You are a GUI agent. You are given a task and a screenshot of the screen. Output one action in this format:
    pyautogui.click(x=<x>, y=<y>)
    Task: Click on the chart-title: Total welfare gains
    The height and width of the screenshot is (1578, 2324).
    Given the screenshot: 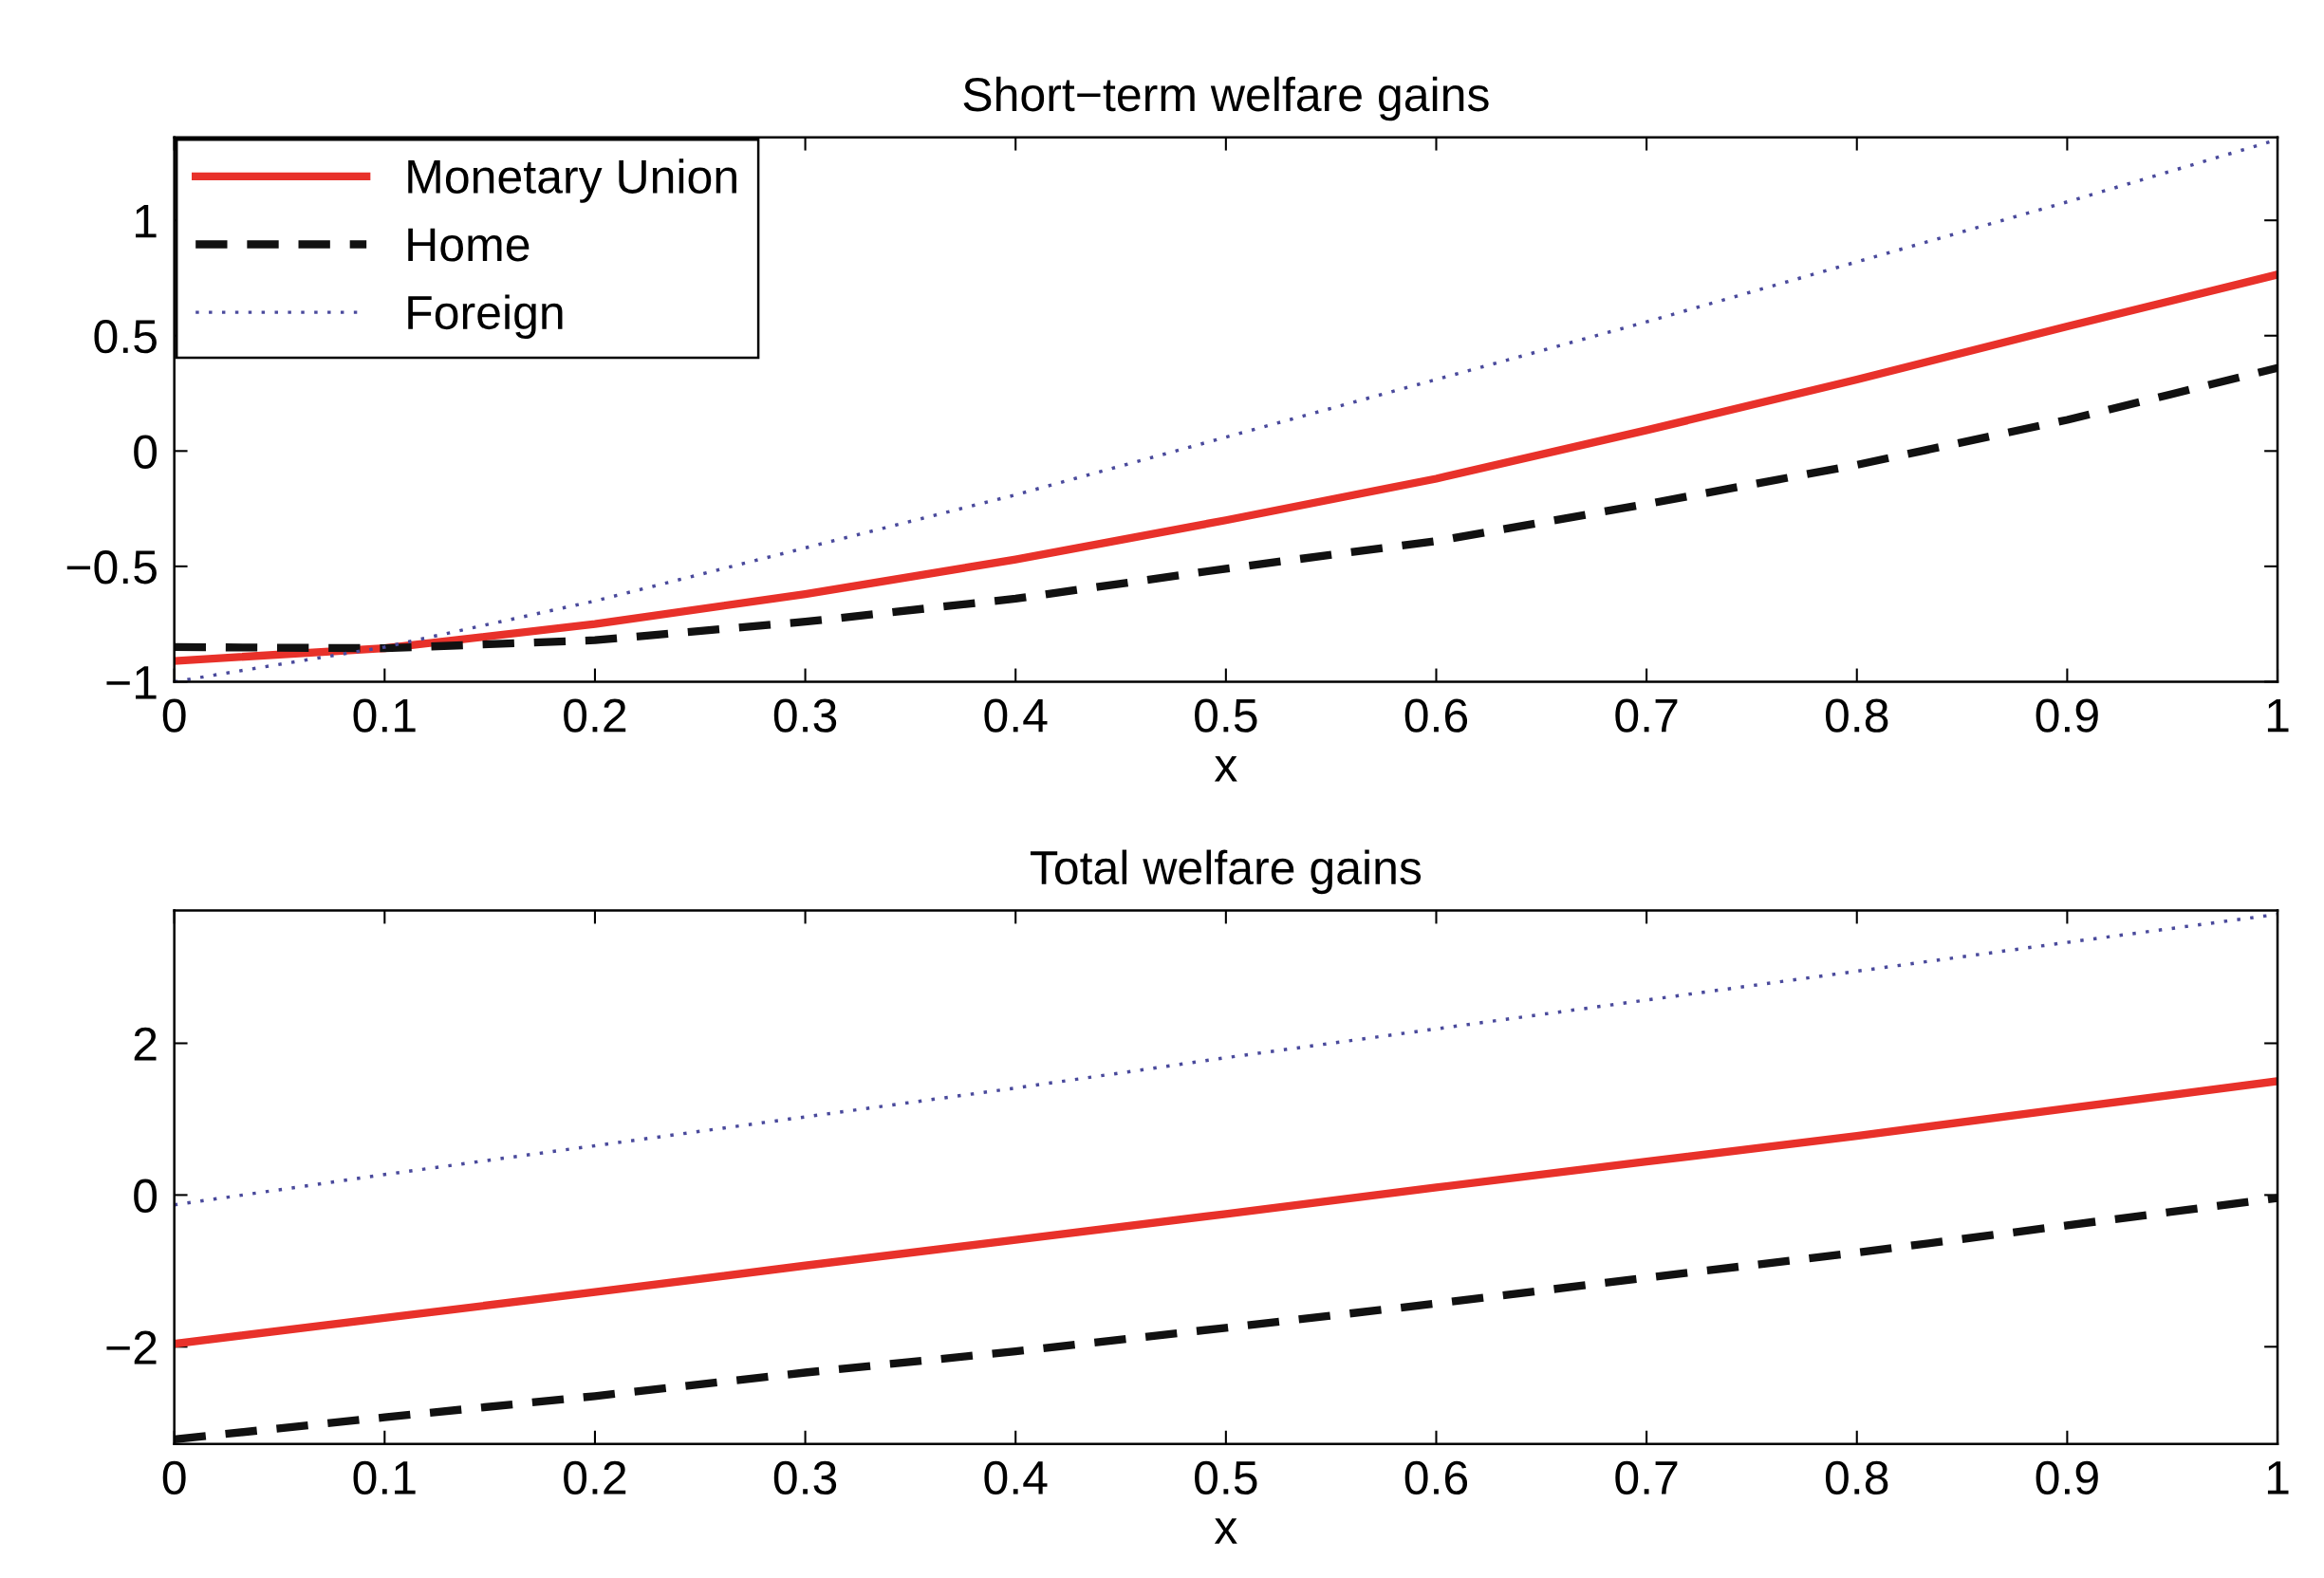 What is the action you would take?
    pyautogui.click(x=1226, y=872)
    